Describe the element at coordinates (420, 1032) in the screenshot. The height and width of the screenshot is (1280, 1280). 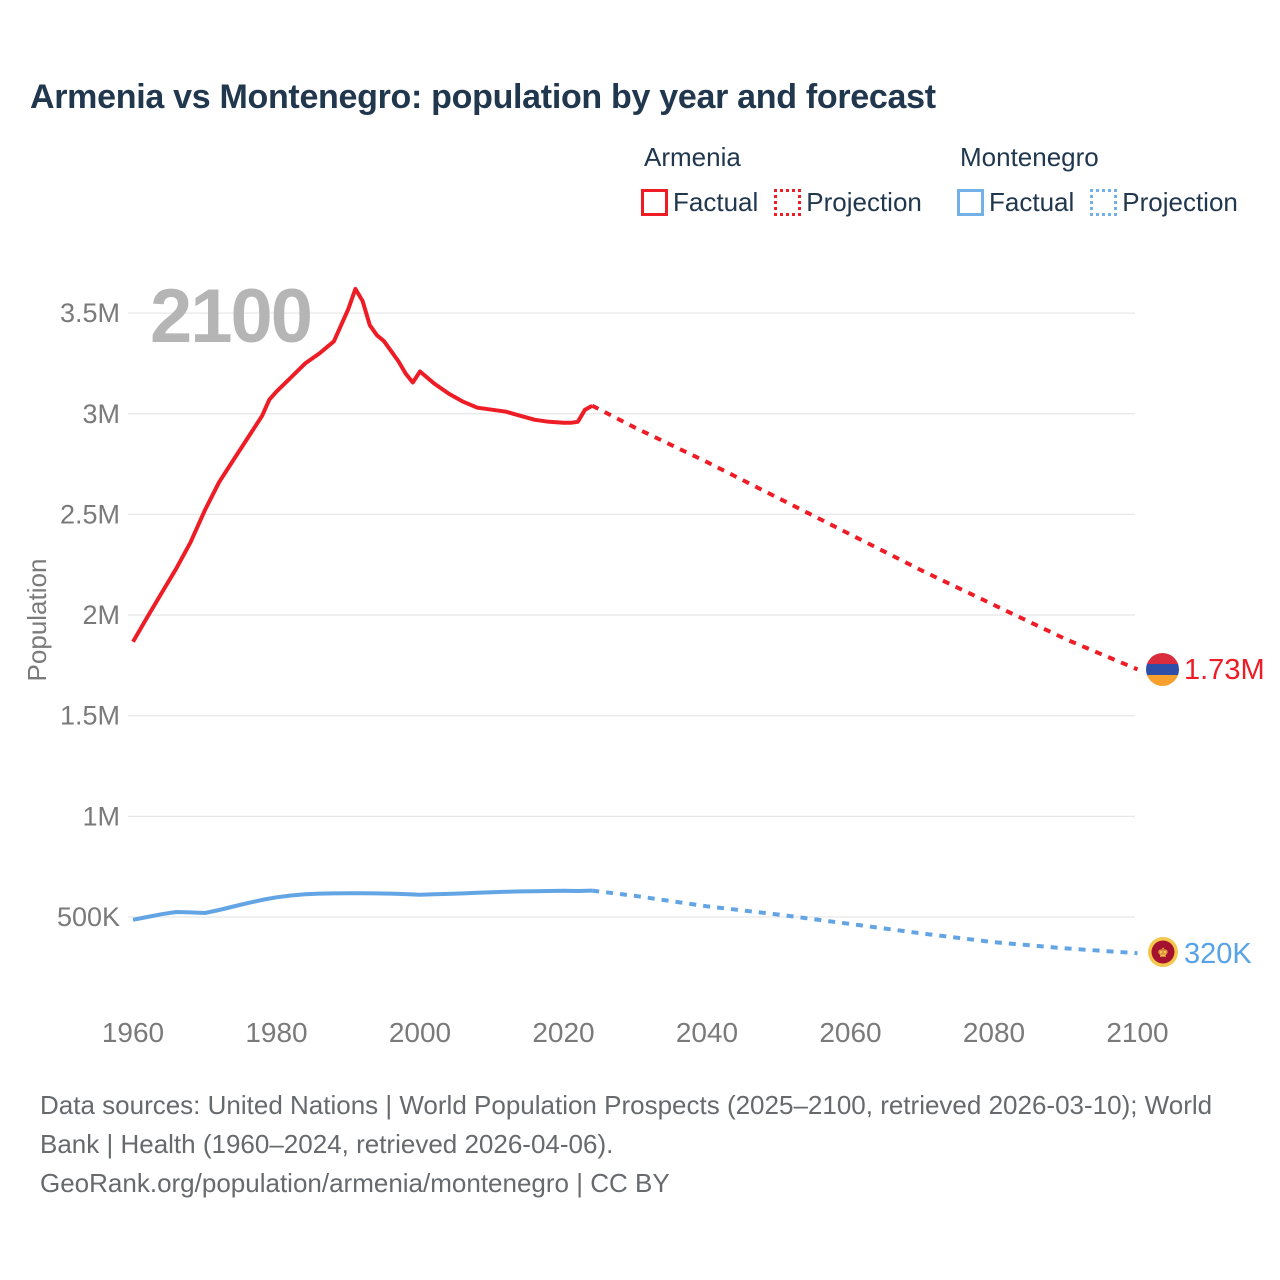
I see `x-tick-label: 2000` at that location.